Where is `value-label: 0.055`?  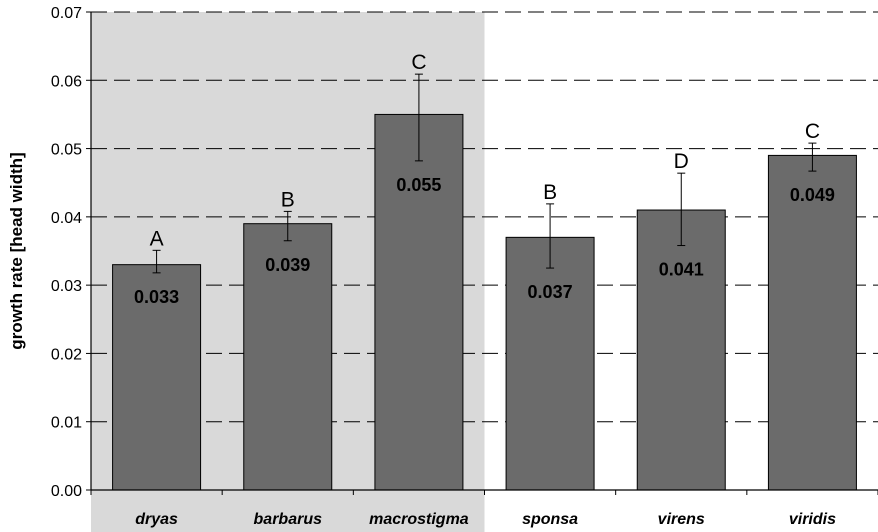 value-label: 0.055 is located at coordinates (418, 185).